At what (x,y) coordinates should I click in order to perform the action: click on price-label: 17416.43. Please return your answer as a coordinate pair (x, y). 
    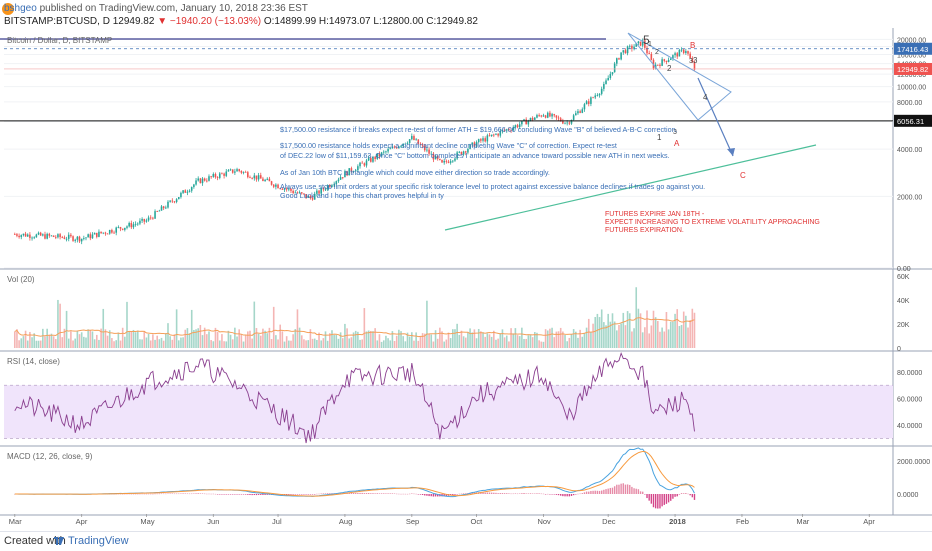
    Looking at the image, I should click on (912, 49).